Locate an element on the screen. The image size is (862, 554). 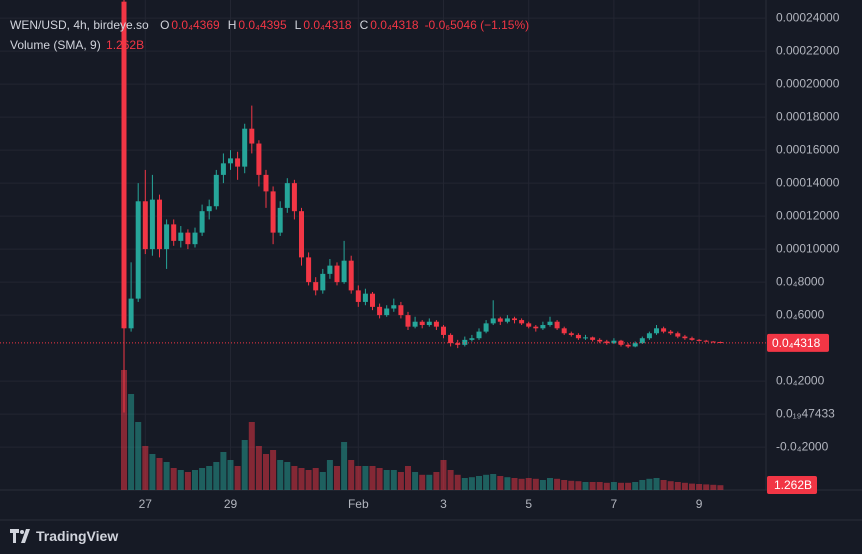
x-tick-label: 3 is located at coordinates (443, 504).